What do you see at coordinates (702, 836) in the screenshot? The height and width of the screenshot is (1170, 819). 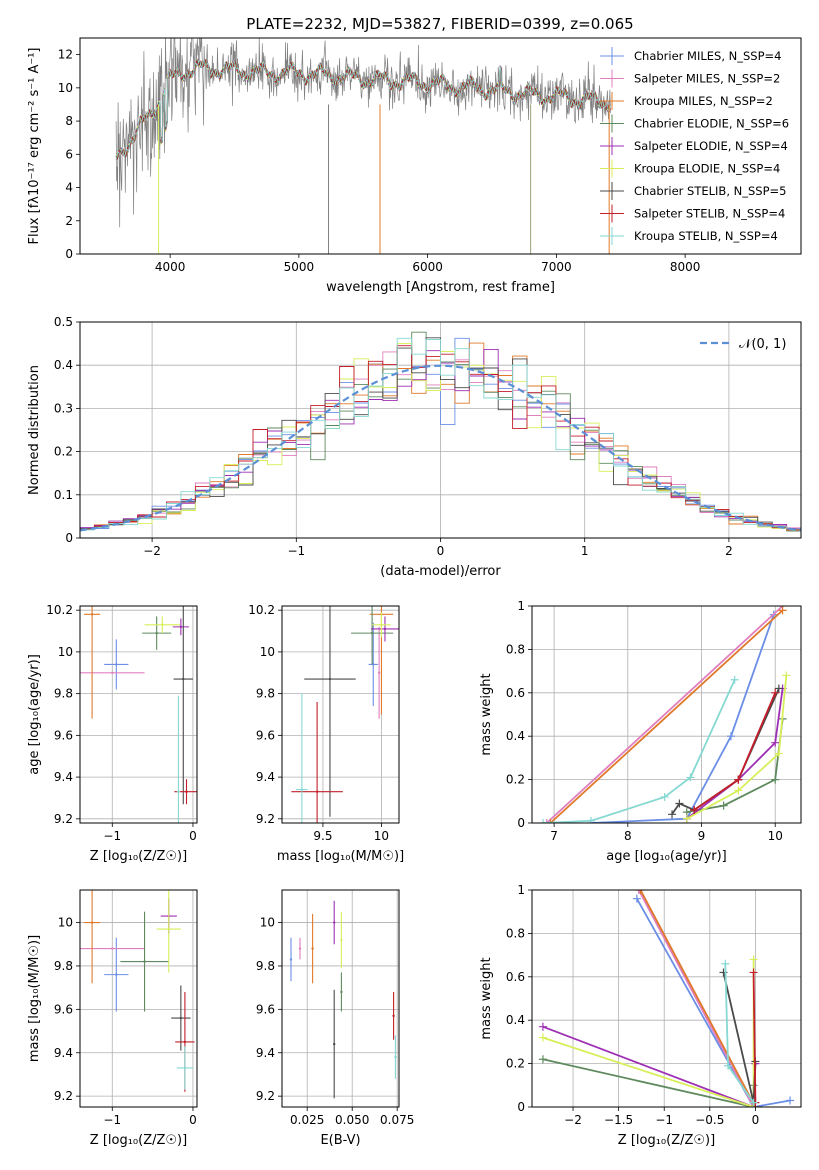 I see `x-tick-label: 9` at bounding box center [702, 836].